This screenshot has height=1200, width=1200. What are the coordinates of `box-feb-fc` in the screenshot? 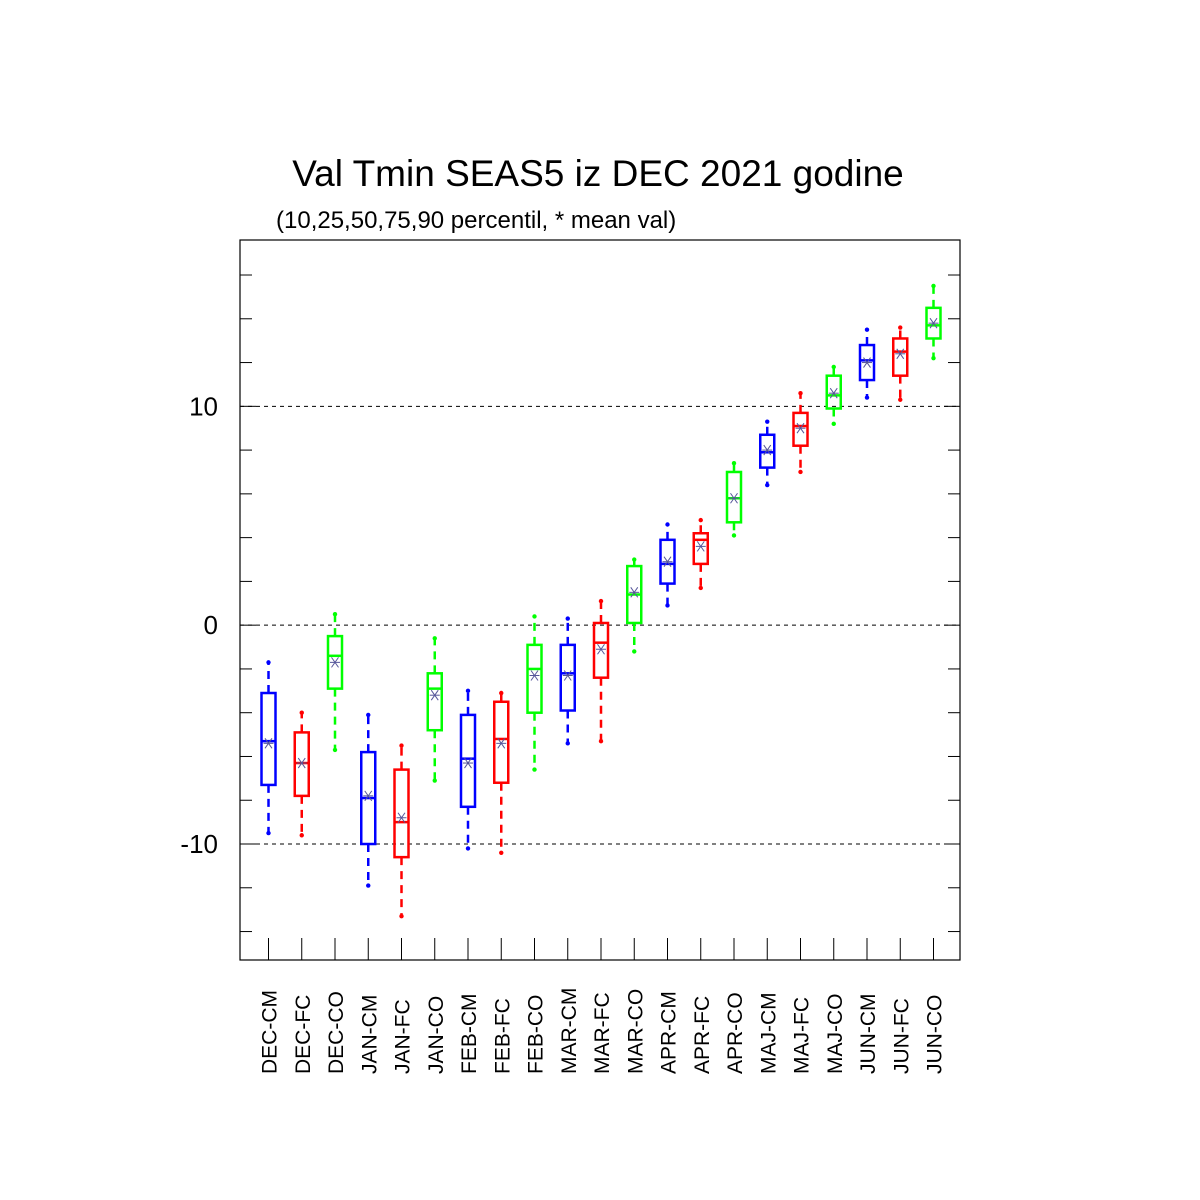 It's located at (501, 772).